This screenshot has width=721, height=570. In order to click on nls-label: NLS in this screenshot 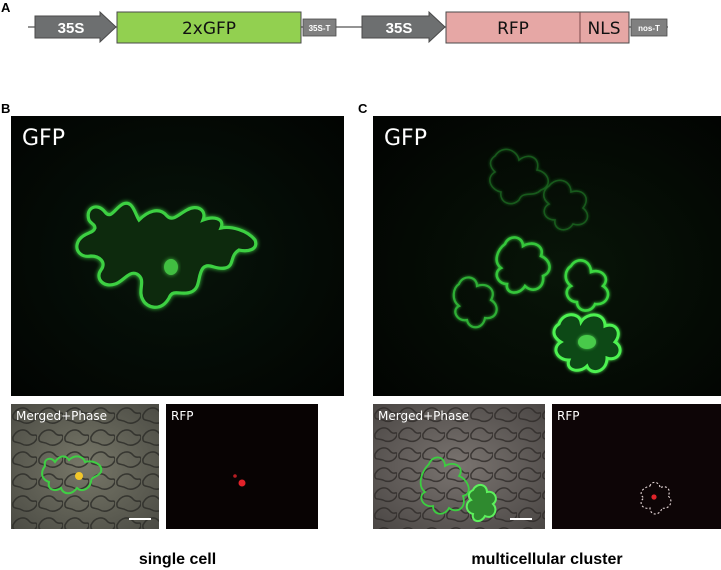, I will do `click(604, 29)`.